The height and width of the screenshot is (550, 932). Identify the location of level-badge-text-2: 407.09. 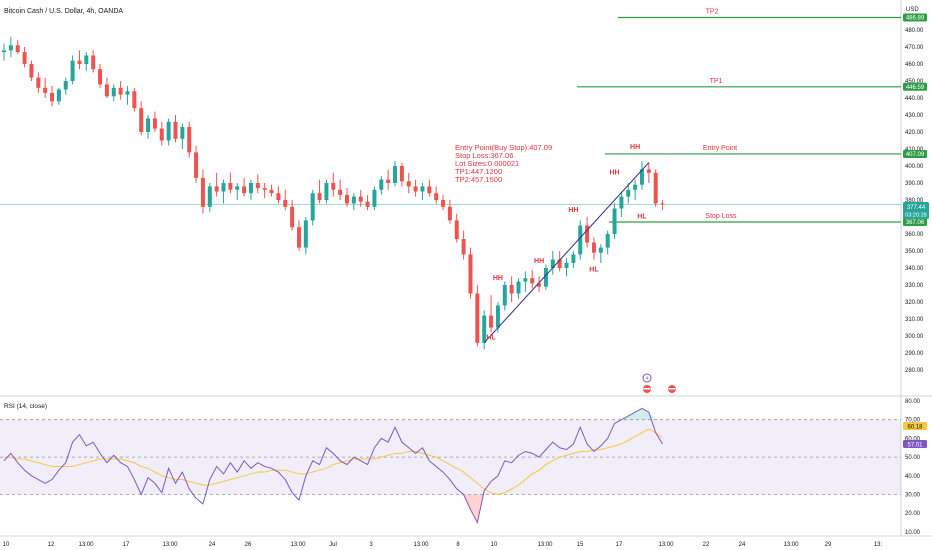
(915, 155).